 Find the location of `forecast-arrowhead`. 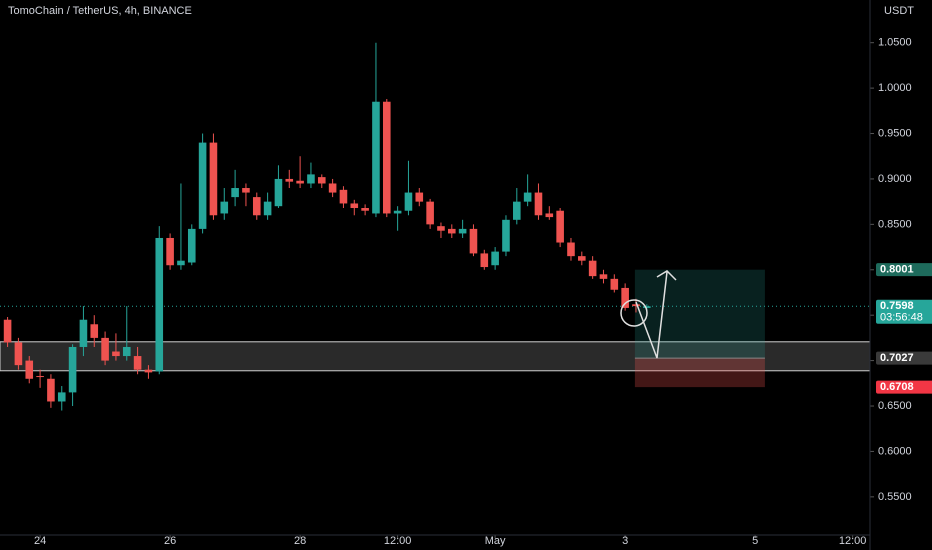

forecast-arrowhead is located at coordinates (666, 275).